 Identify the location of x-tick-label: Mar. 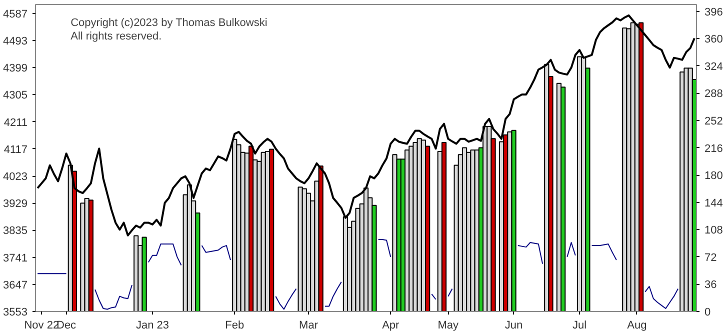
(308, 326).